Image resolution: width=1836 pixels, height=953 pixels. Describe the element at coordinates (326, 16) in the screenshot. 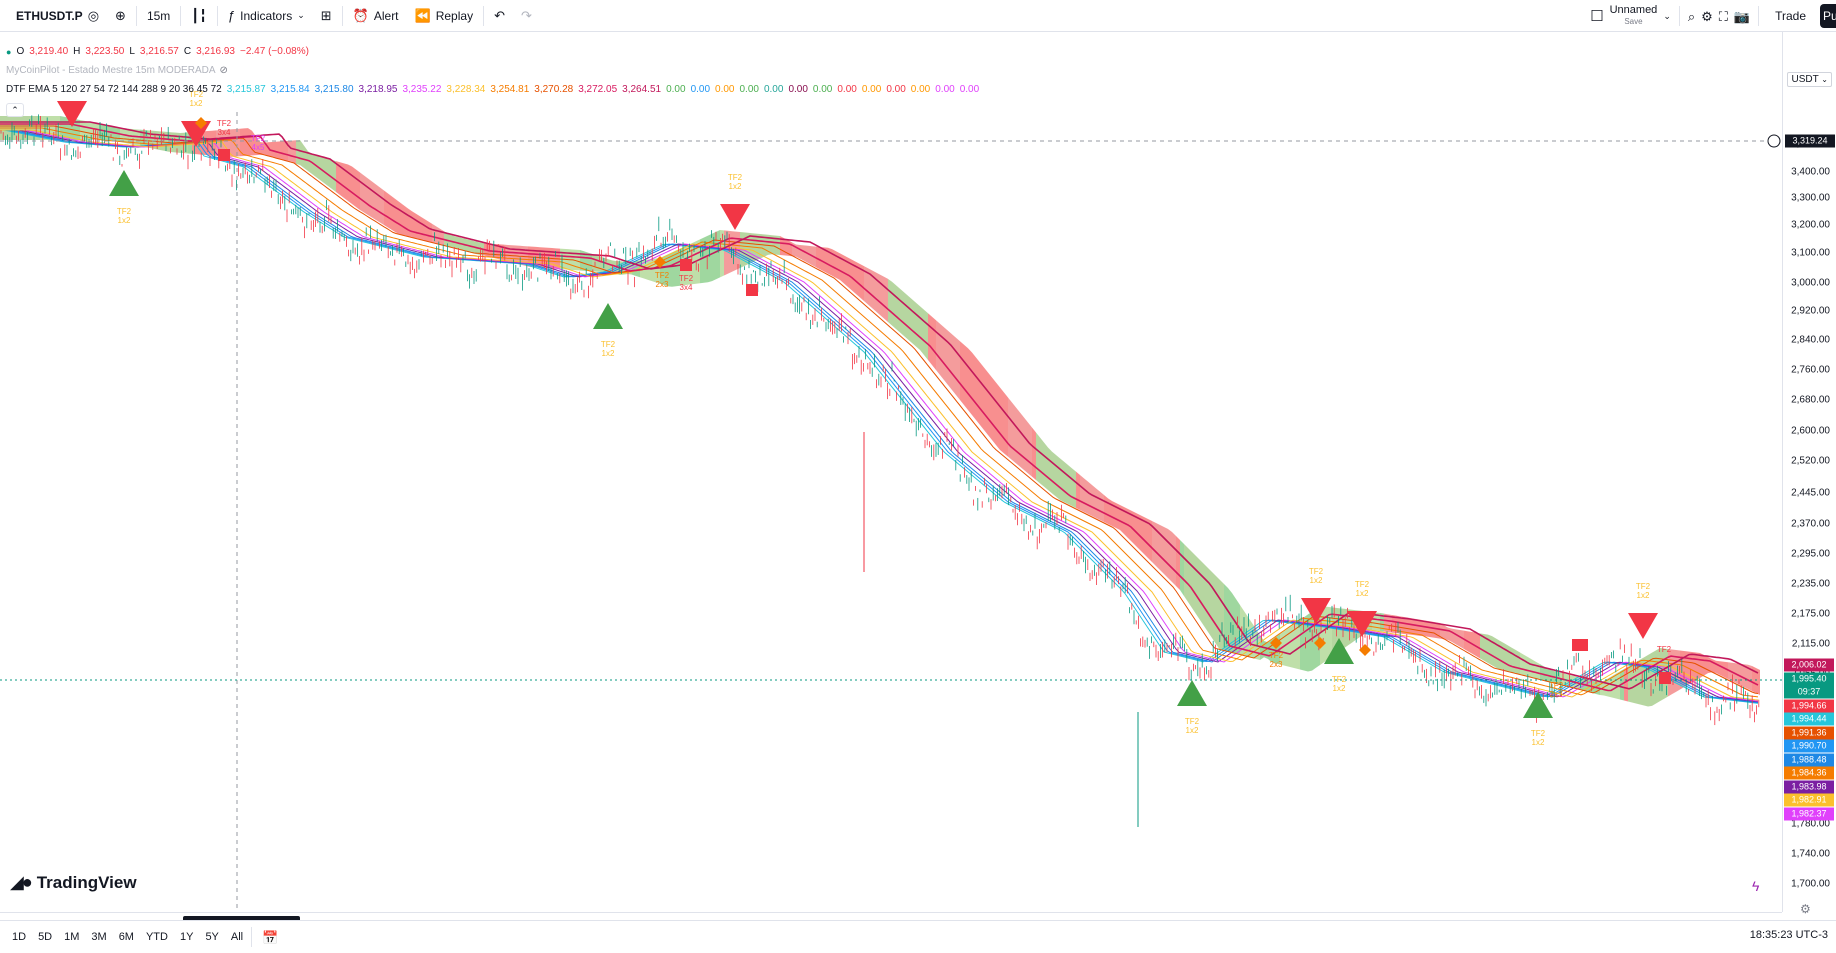

I see `templates-button: ⊞` at that location.